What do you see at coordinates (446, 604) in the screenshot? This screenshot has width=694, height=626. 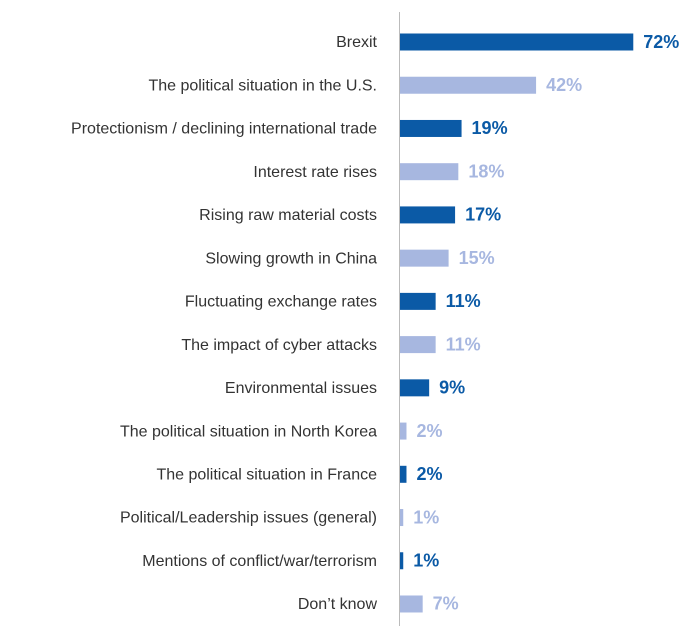 I see `value-label: 7%` at bounding box center [446, 604].